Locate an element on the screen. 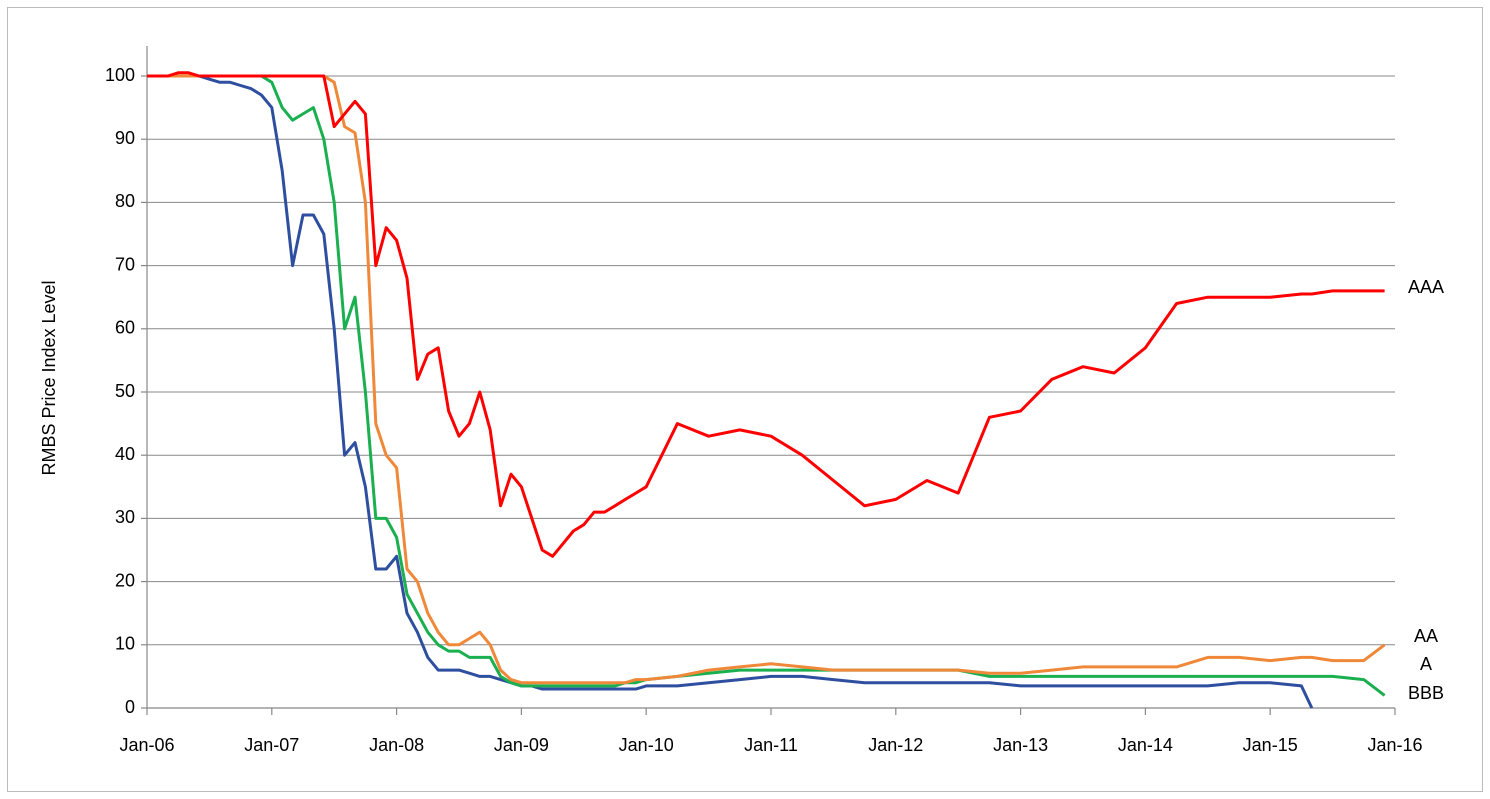 The image size is (1490, 799). x-tick-label: Jan-12 is located at coordinates (895, 745).